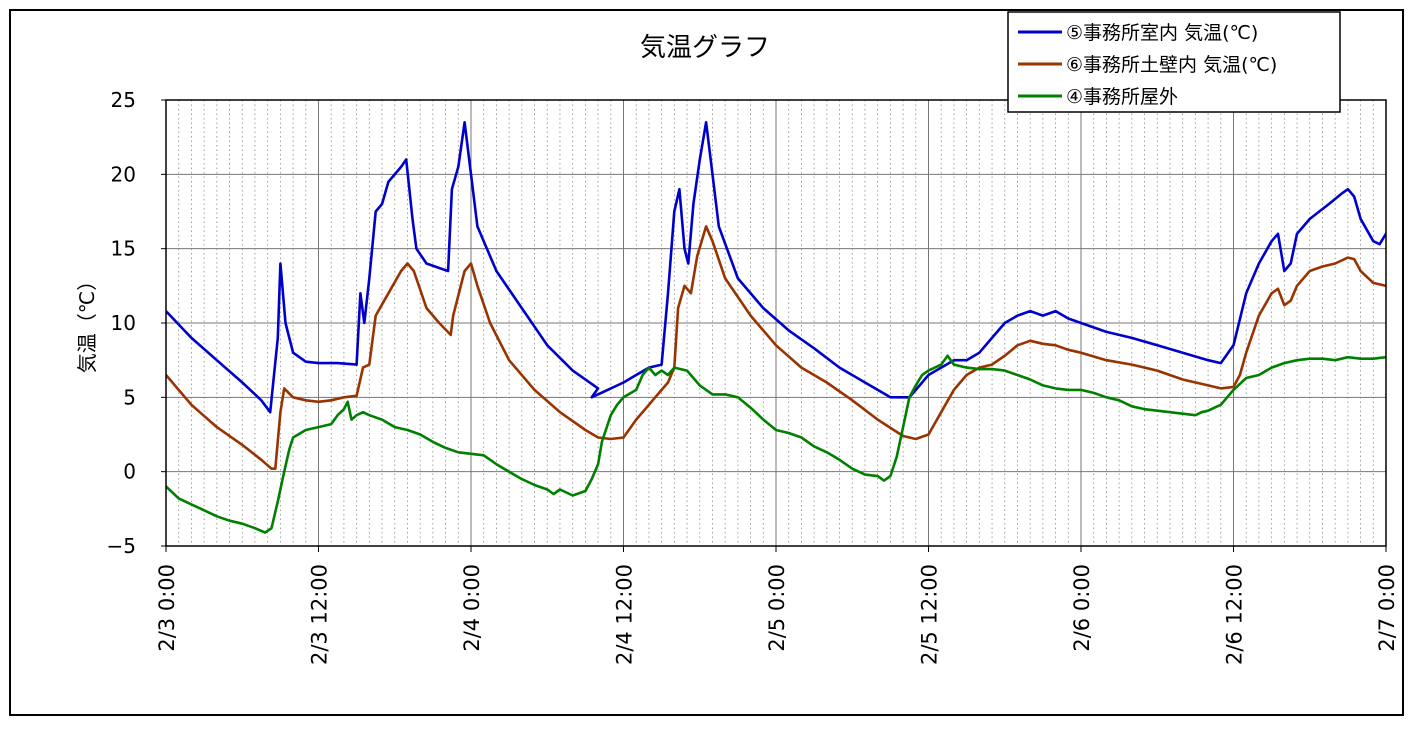  Describe the element at coordinates (129, 472) in the screenshot. I see `y-tick-label: 0` at that location.